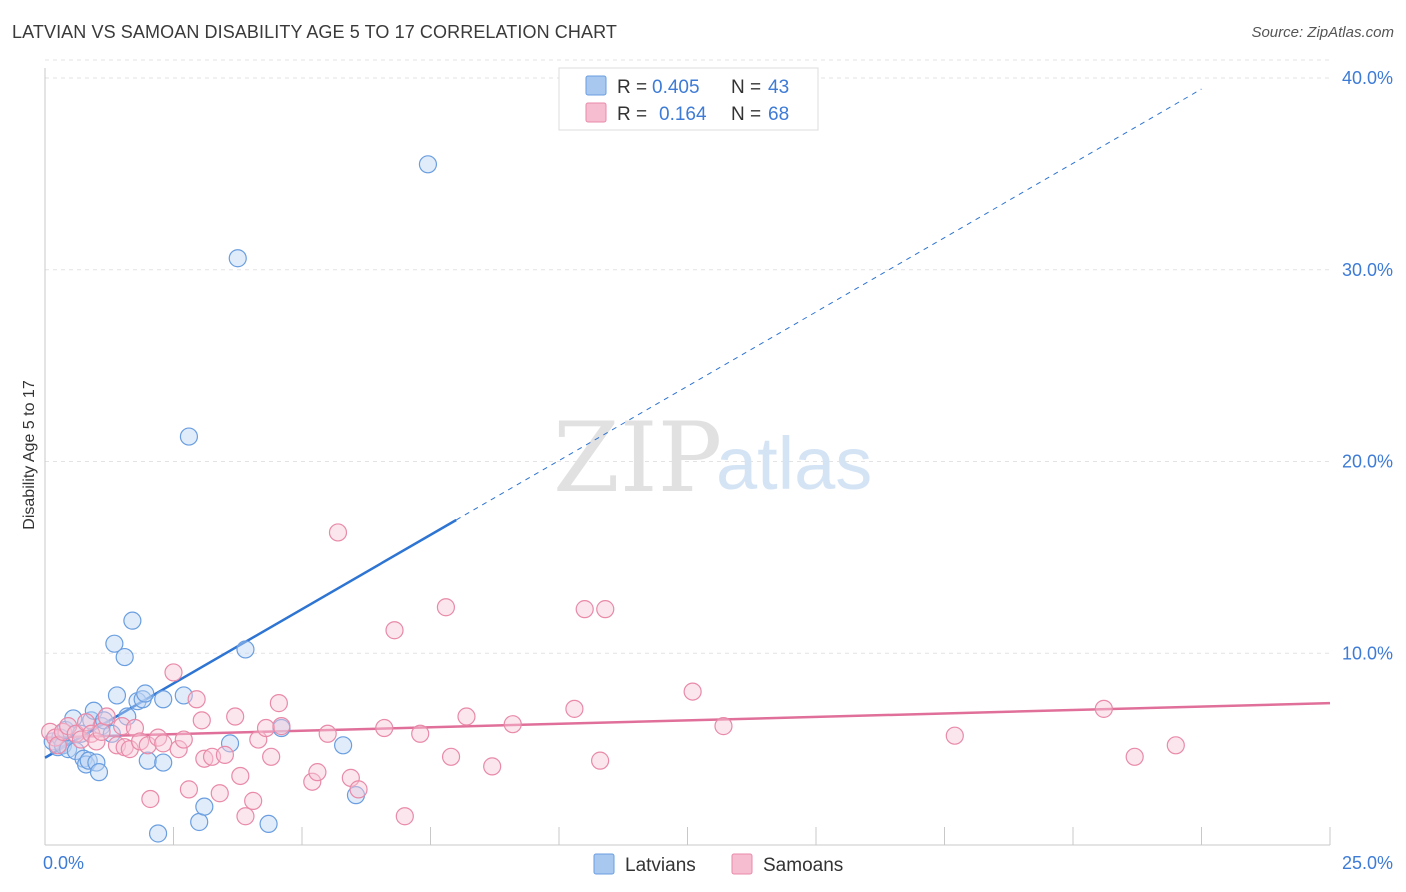  What do you see at coordinates (794, 463) in the screenshot?
I see `watermark-atlas: atlas` at bounding box center [794, 463].